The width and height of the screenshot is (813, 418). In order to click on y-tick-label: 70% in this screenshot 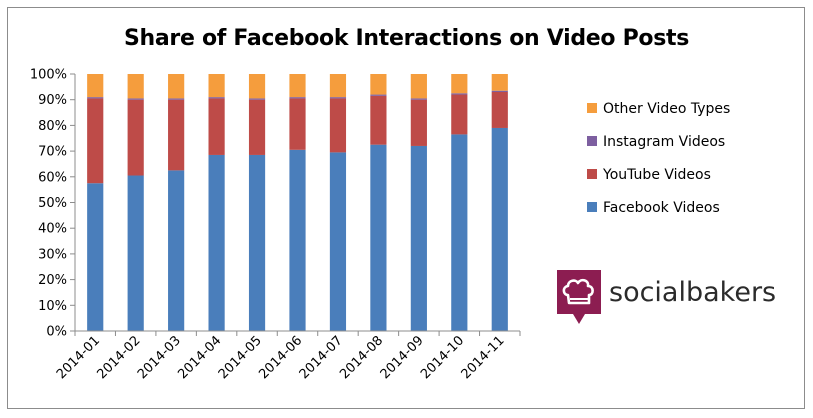, I will do `click(52, 152)`.